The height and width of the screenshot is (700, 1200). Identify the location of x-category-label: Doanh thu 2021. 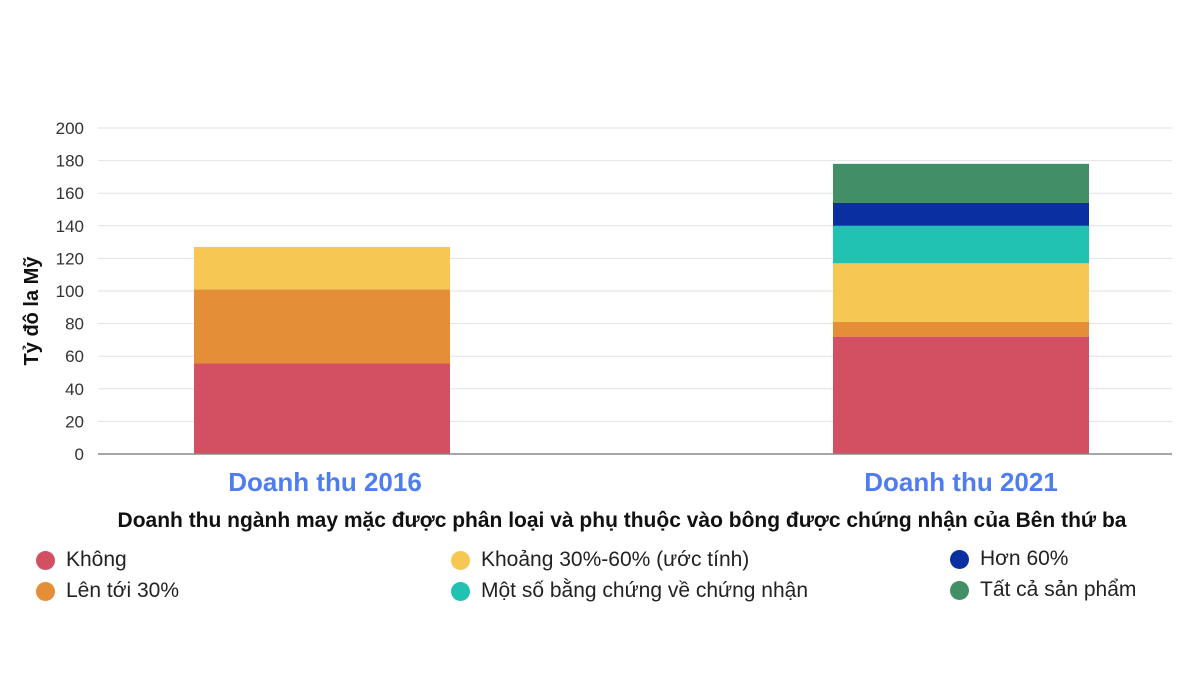
(961, 482).